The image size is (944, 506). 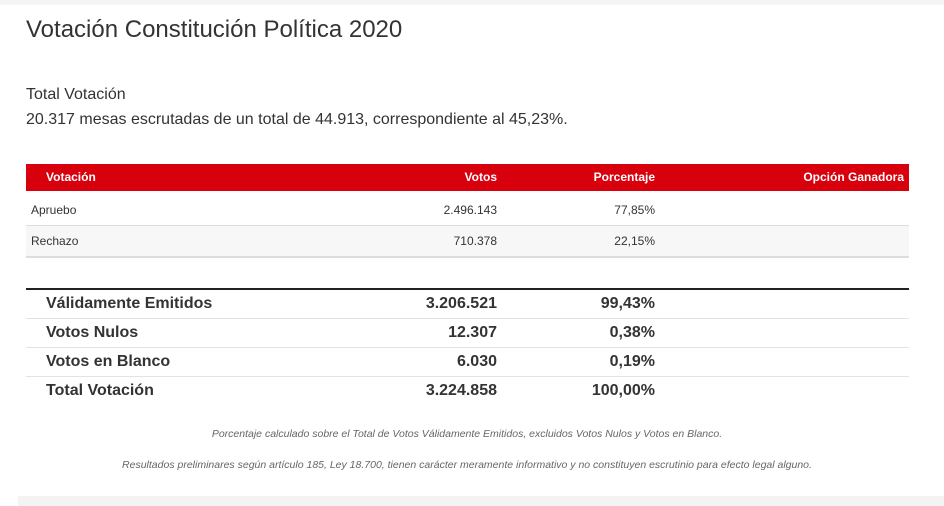 What do you see at coordinates (853, 177) in the screenshot?
I see `header-opcion-ganadora: Opción Ganadora` at bounding box center [853, 177].